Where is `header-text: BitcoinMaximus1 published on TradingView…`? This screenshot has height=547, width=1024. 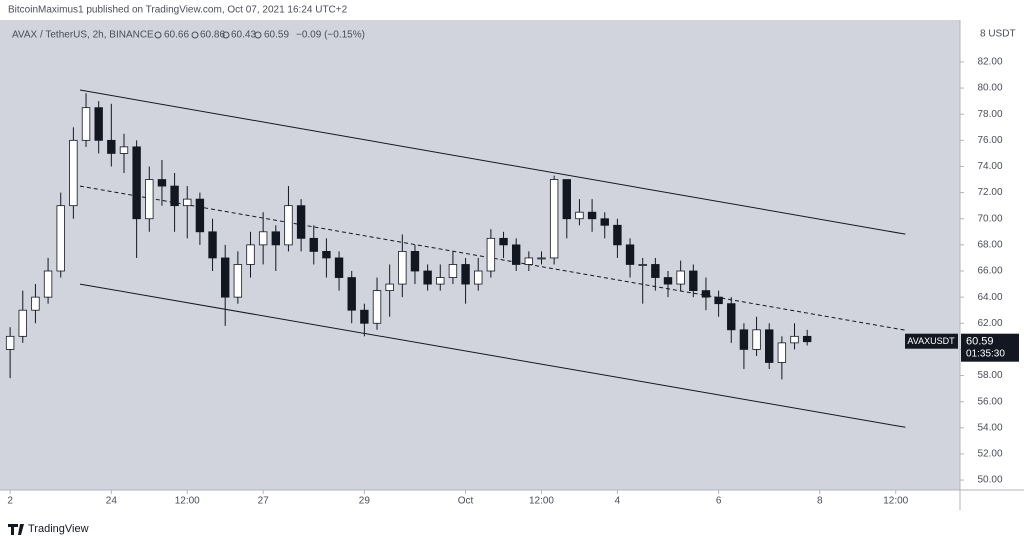
header-text: BitcoinMaximus1 published on TradingView… is located at coordinates (178, 10).